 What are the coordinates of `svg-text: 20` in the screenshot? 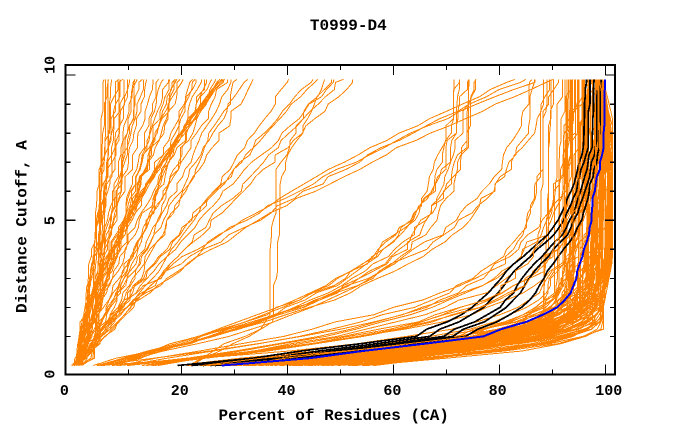 It's located at (180, 391).